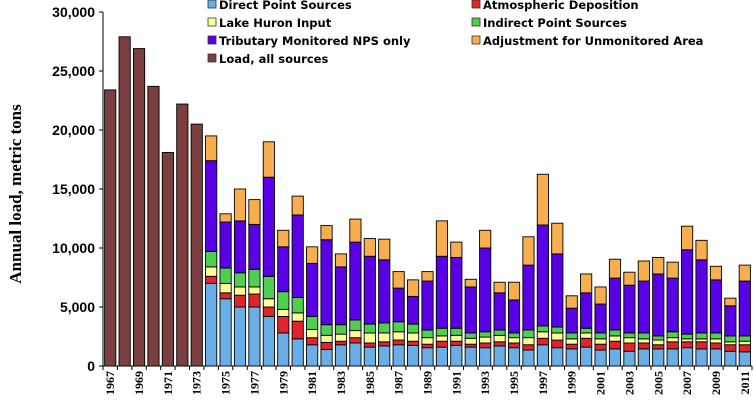 This screenshot has height=407, width=754. Describe the element at coordinates (275, 23) in the screenshot. I see `legend-entry: Lake Huron Input` at that location.